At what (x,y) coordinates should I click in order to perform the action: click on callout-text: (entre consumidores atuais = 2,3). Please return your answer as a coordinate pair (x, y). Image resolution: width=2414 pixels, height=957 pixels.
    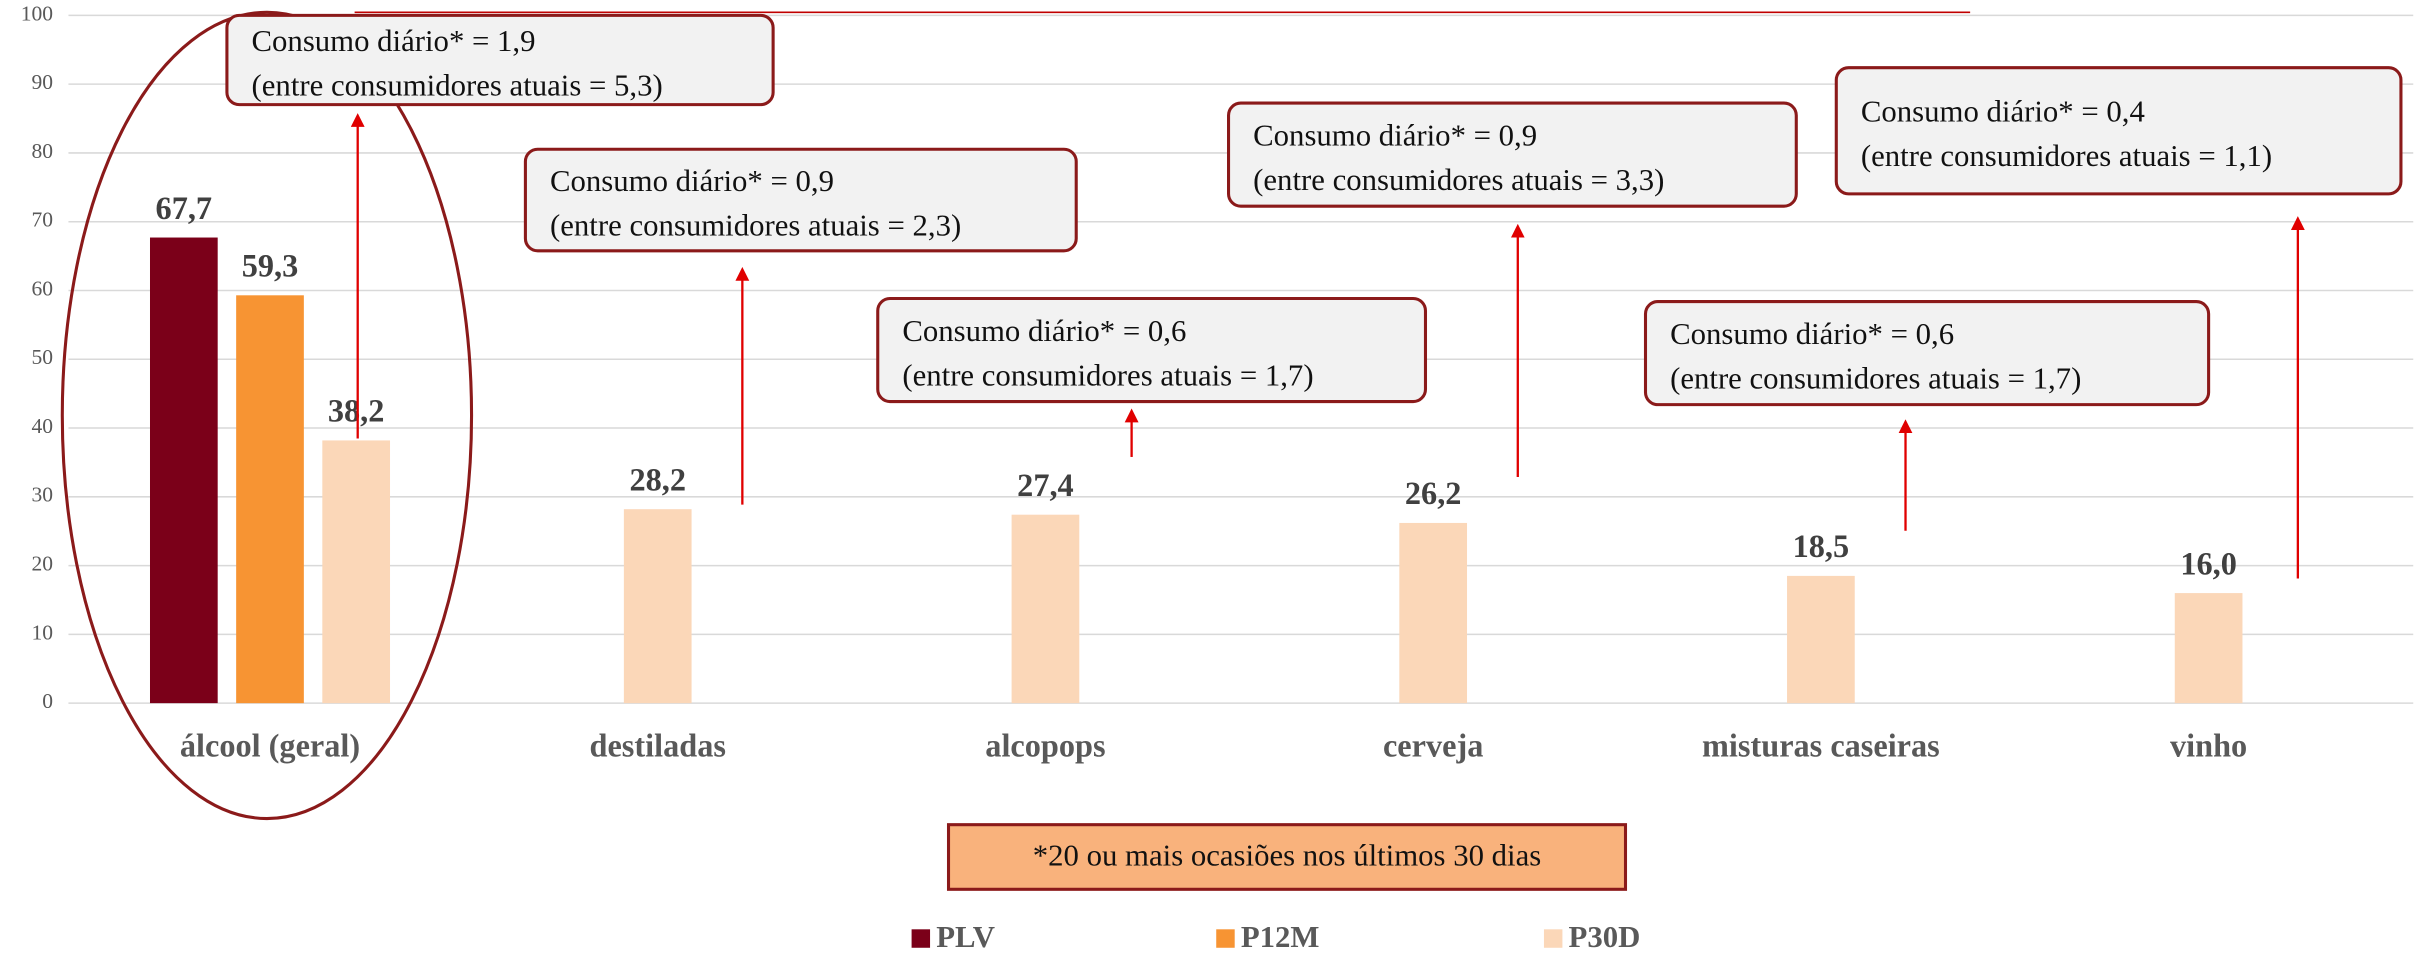
    Looking at the image, I should click on (755, 225).